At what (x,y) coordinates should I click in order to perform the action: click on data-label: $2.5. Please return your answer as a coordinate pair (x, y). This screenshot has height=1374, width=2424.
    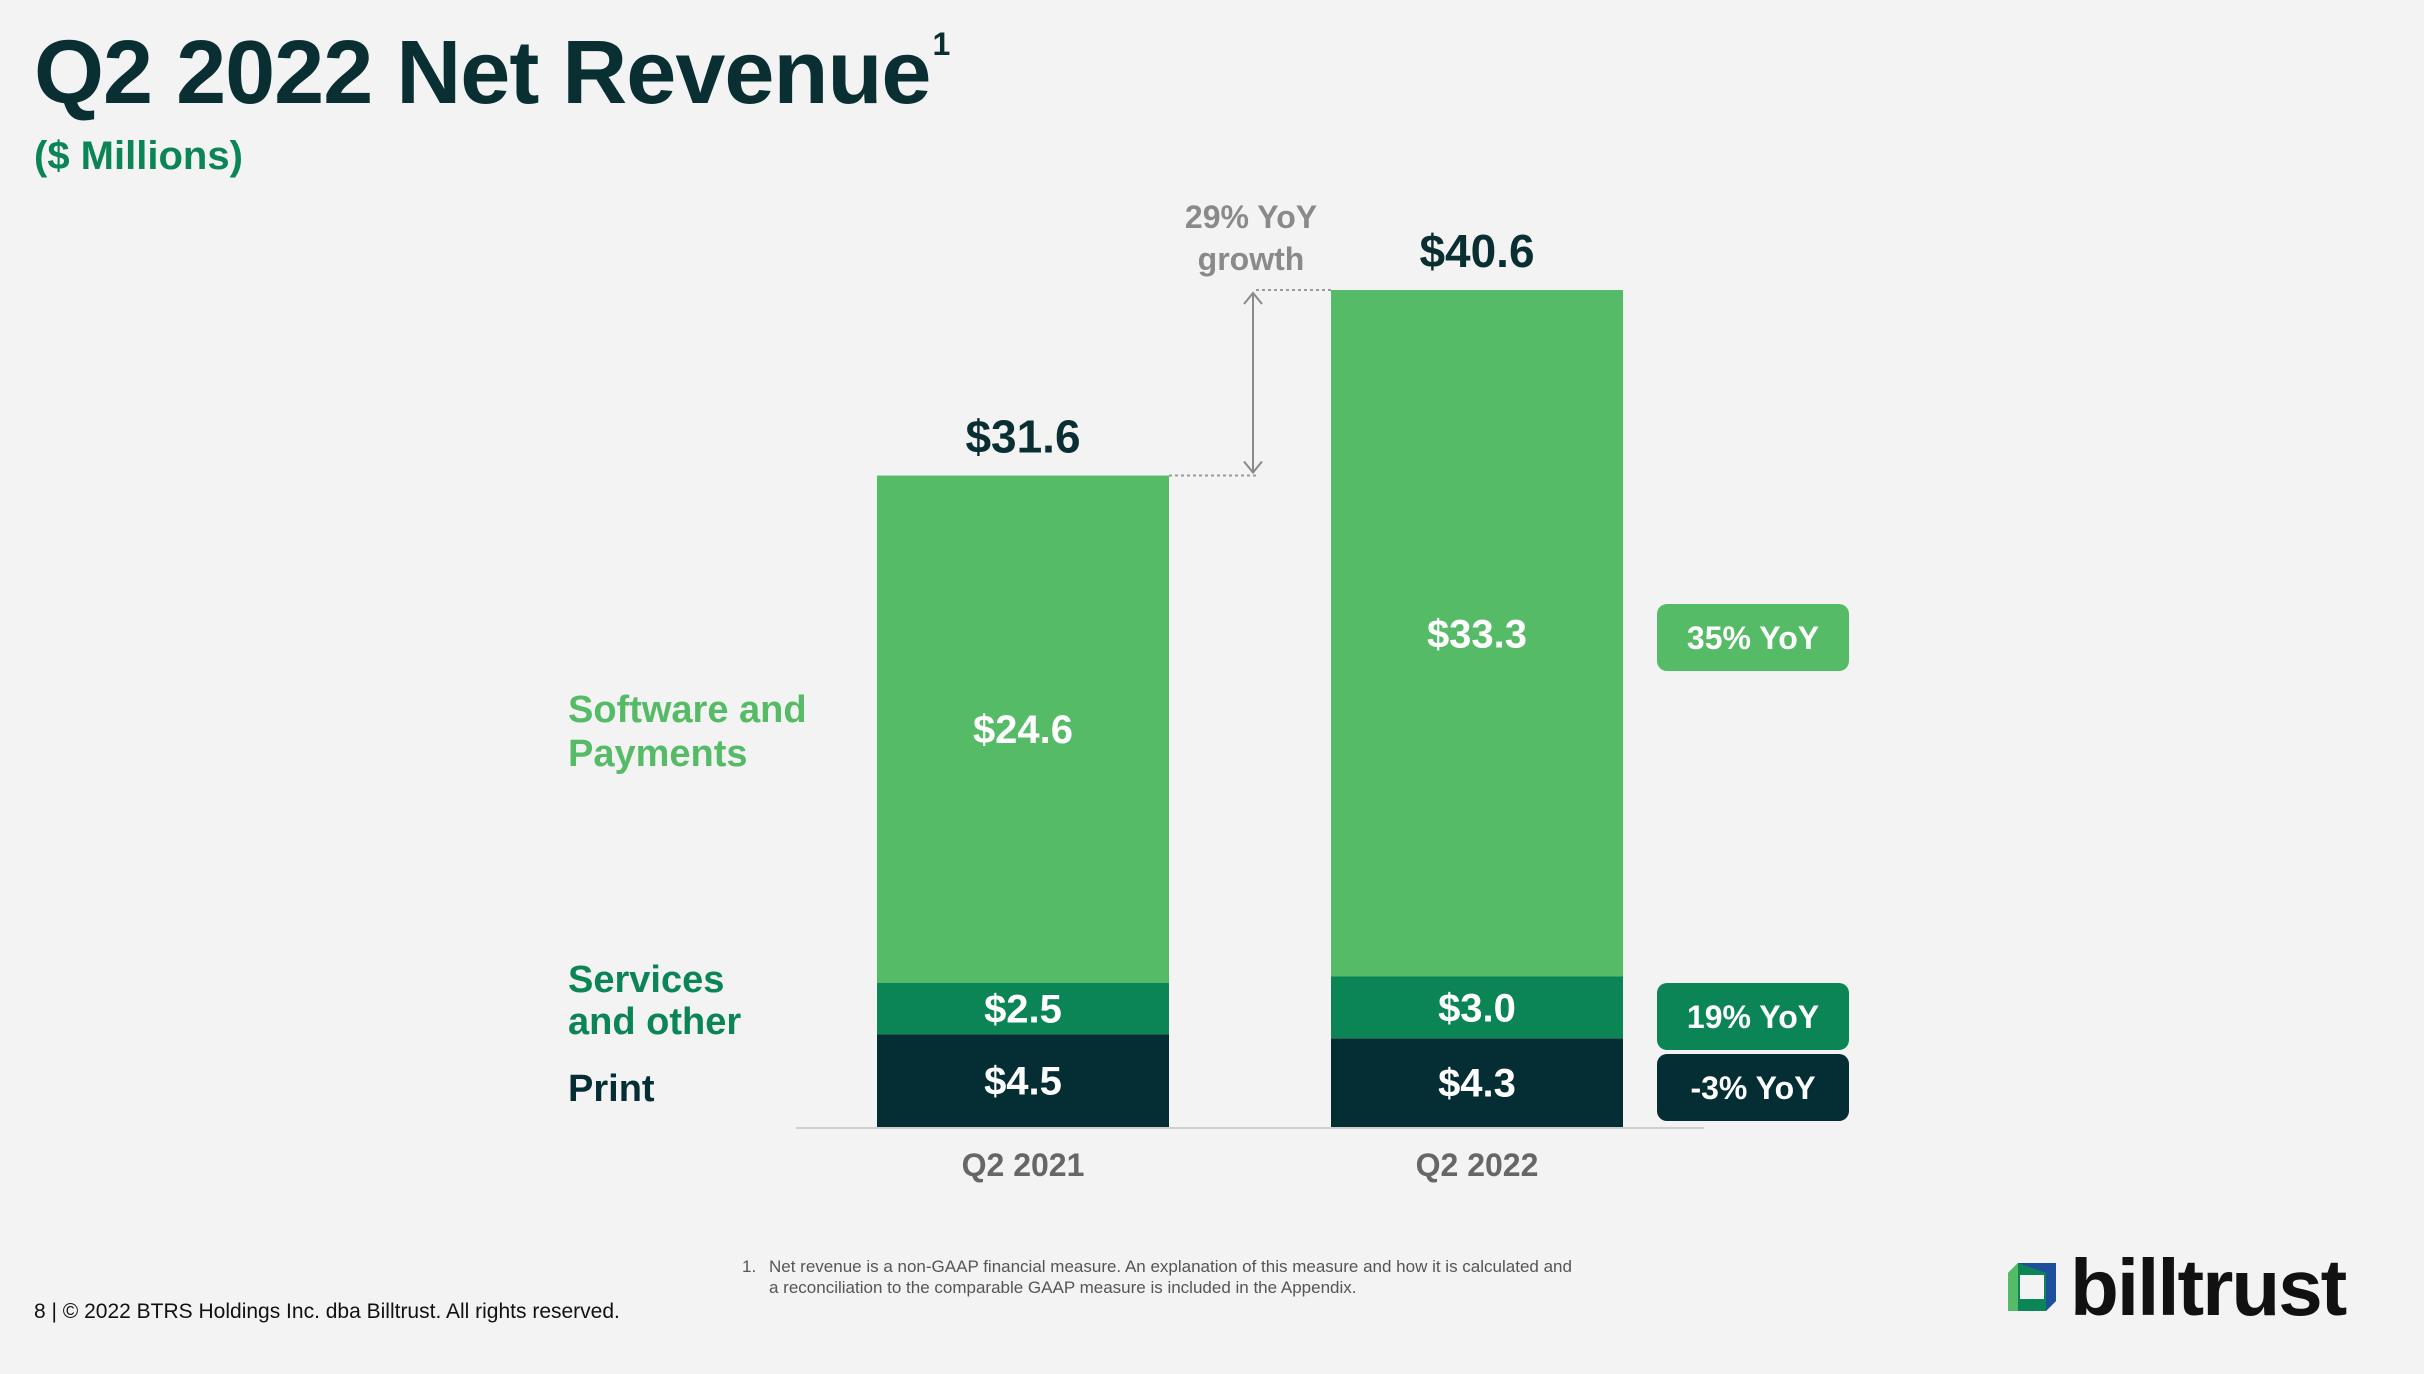
    Looking at the image, I should click on (1023, 1009).